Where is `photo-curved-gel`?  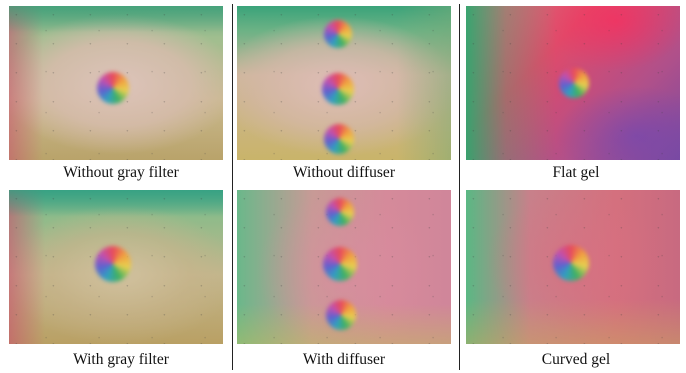 photo-curved-gel is located at coordinates (573, 267).